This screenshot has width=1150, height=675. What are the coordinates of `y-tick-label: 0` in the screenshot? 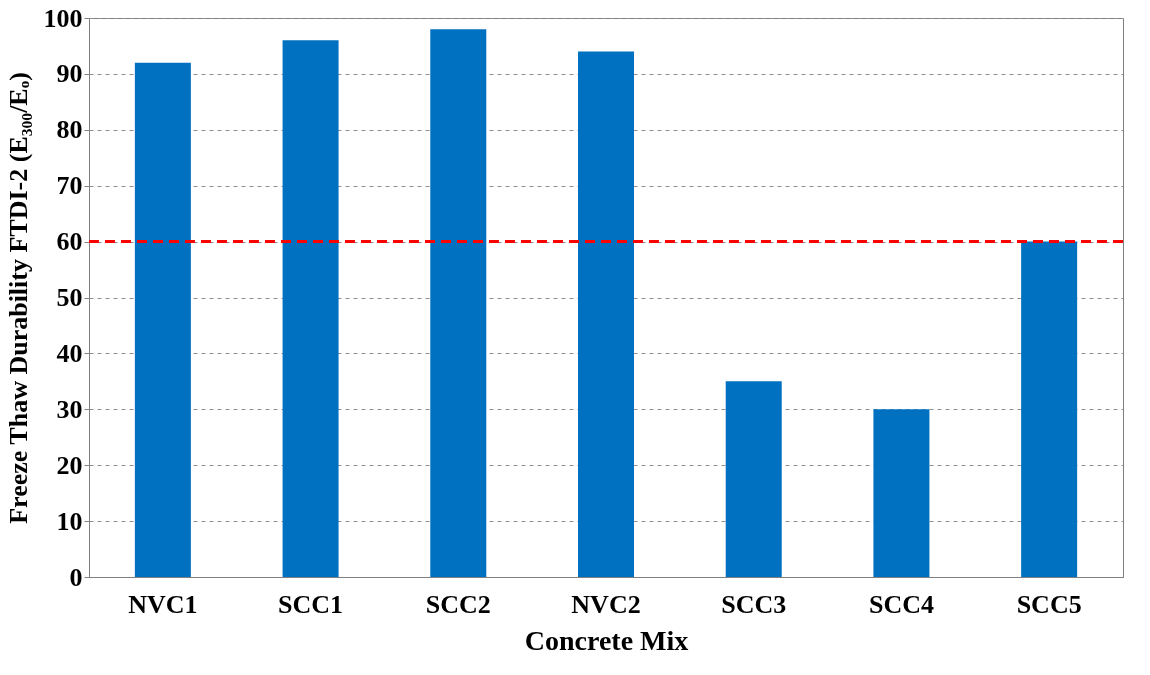 It's located at (76, 577).